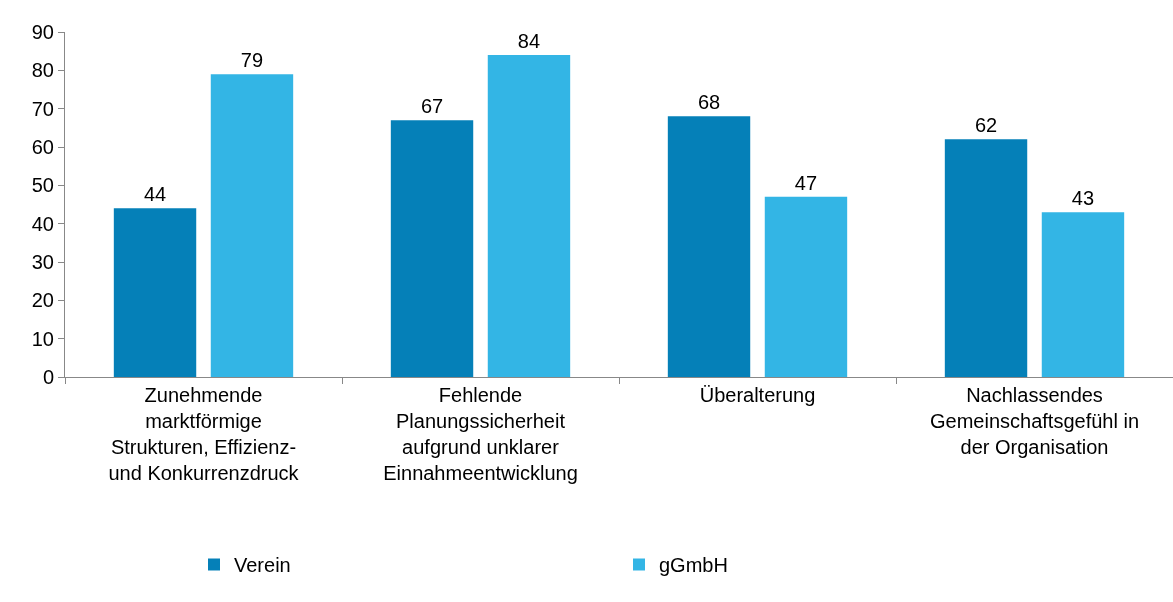 The image size is (1173, 602). Describe the element at coordinates (262, 565) in the screenshot. I see `legend-label: Verein` at that location.